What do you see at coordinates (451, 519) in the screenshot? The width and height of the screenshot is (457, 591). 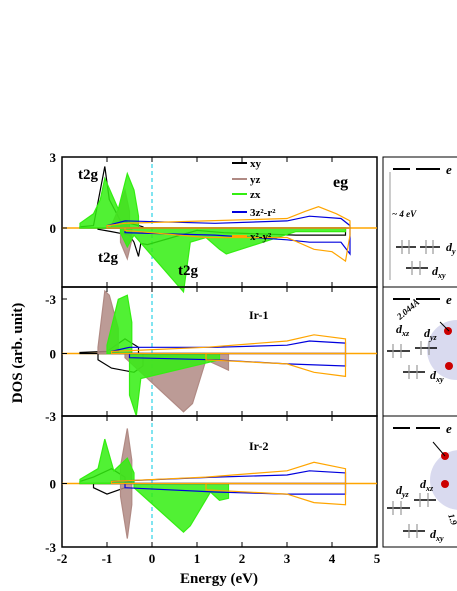 I see `bond-length-label: 1.9` at bounding box center [451, 519].